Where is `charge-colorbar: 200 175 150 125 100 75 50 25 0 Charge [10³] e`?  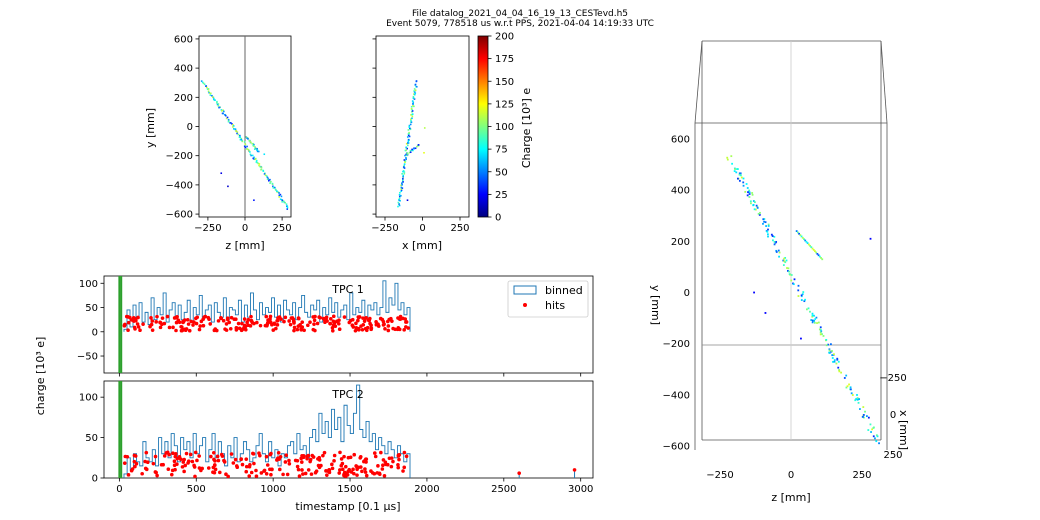
charge-colorbar: 200 175 150 125 100 75 50 25 0 Charge [10³] e is located at coordinates (505, 128).